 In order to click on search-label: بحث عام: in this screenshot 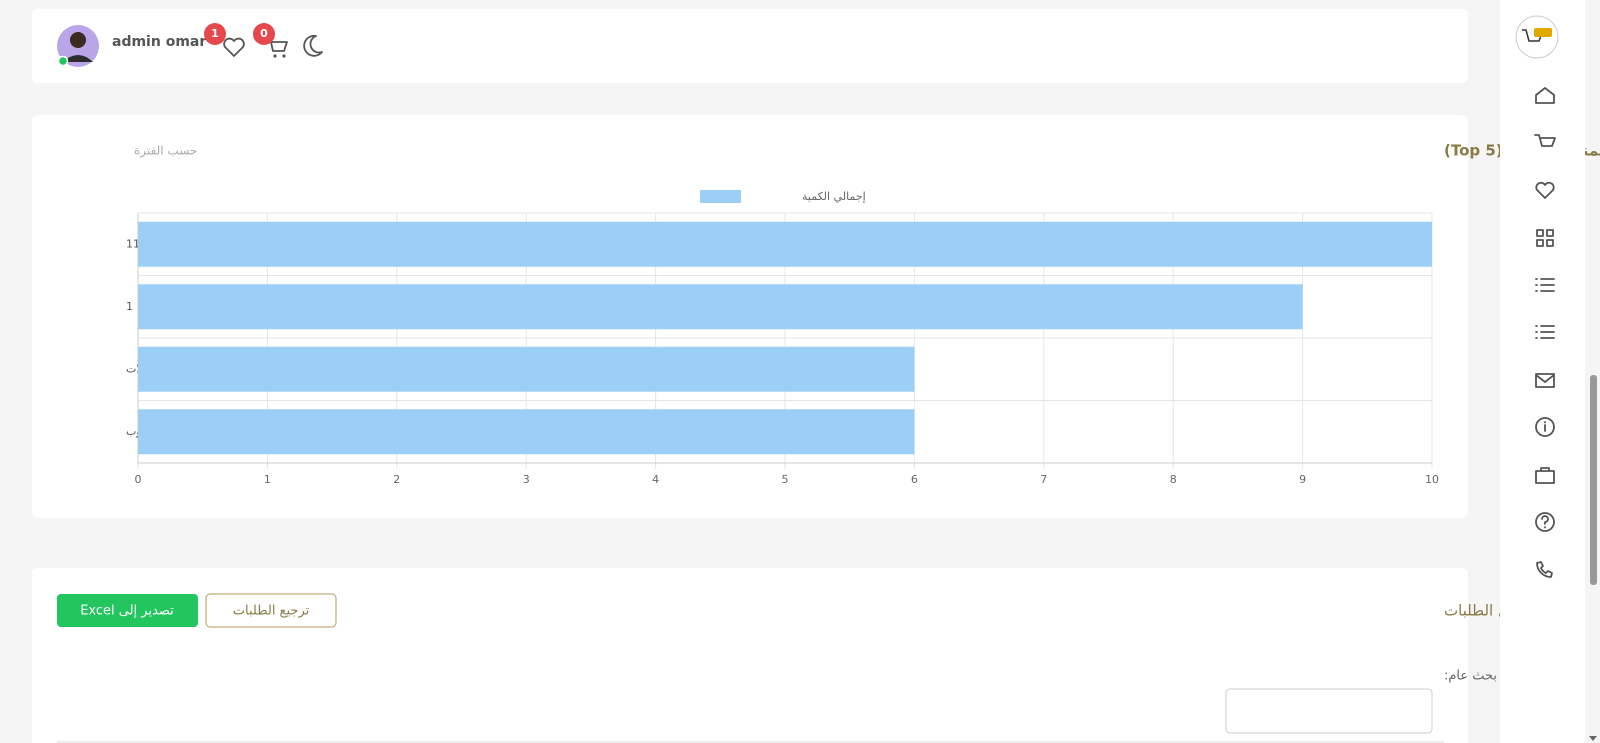, I will do `click(1470, 676)`.